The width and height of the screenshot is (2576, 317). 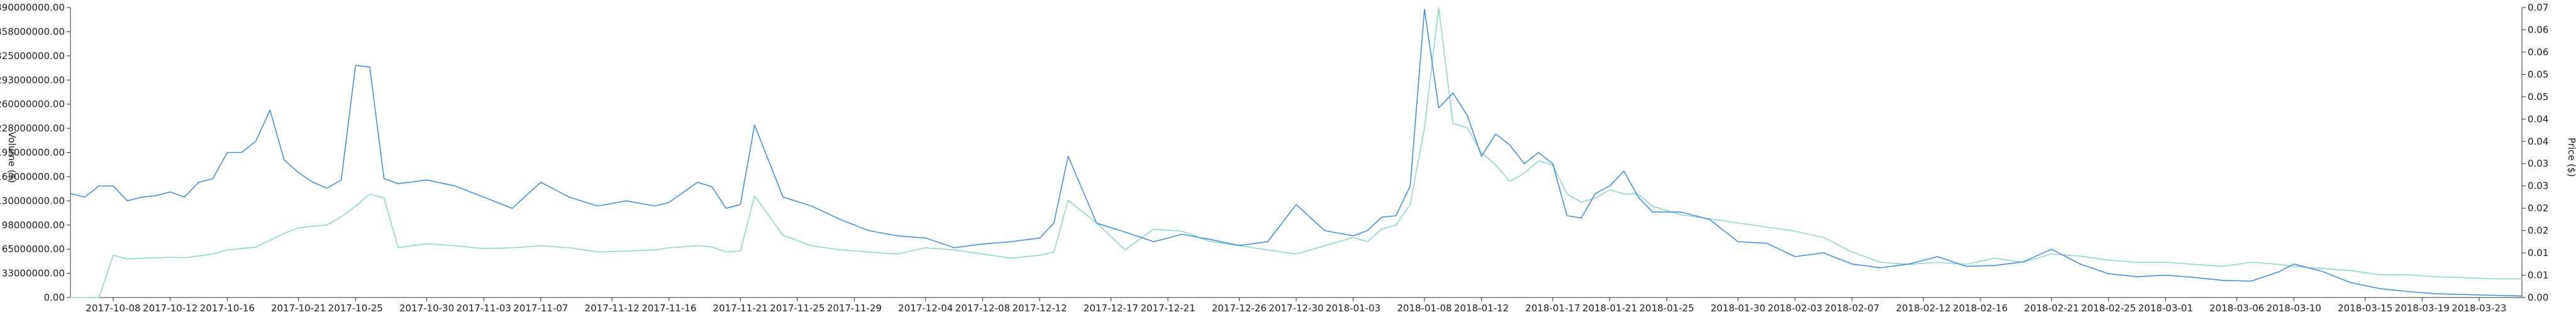 What do you see at coordinates (32, 200) in the screenshot?
I see `y-left-tick-label: 130000000.00` at bounding box center [32, 200].